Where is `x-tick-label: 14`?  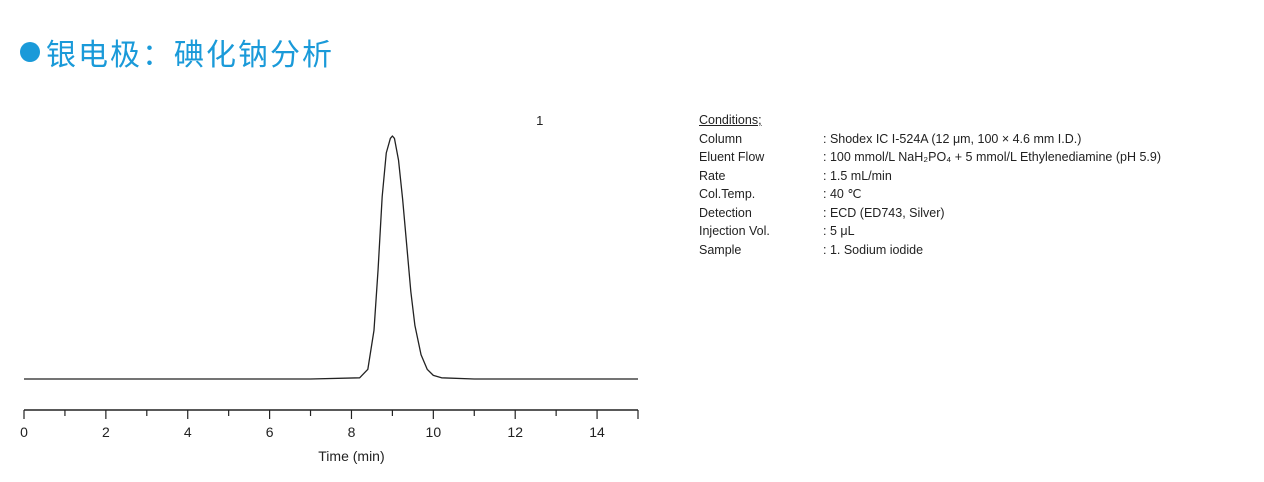 x-tick-label: 14 is located at coordinates (597, 432).